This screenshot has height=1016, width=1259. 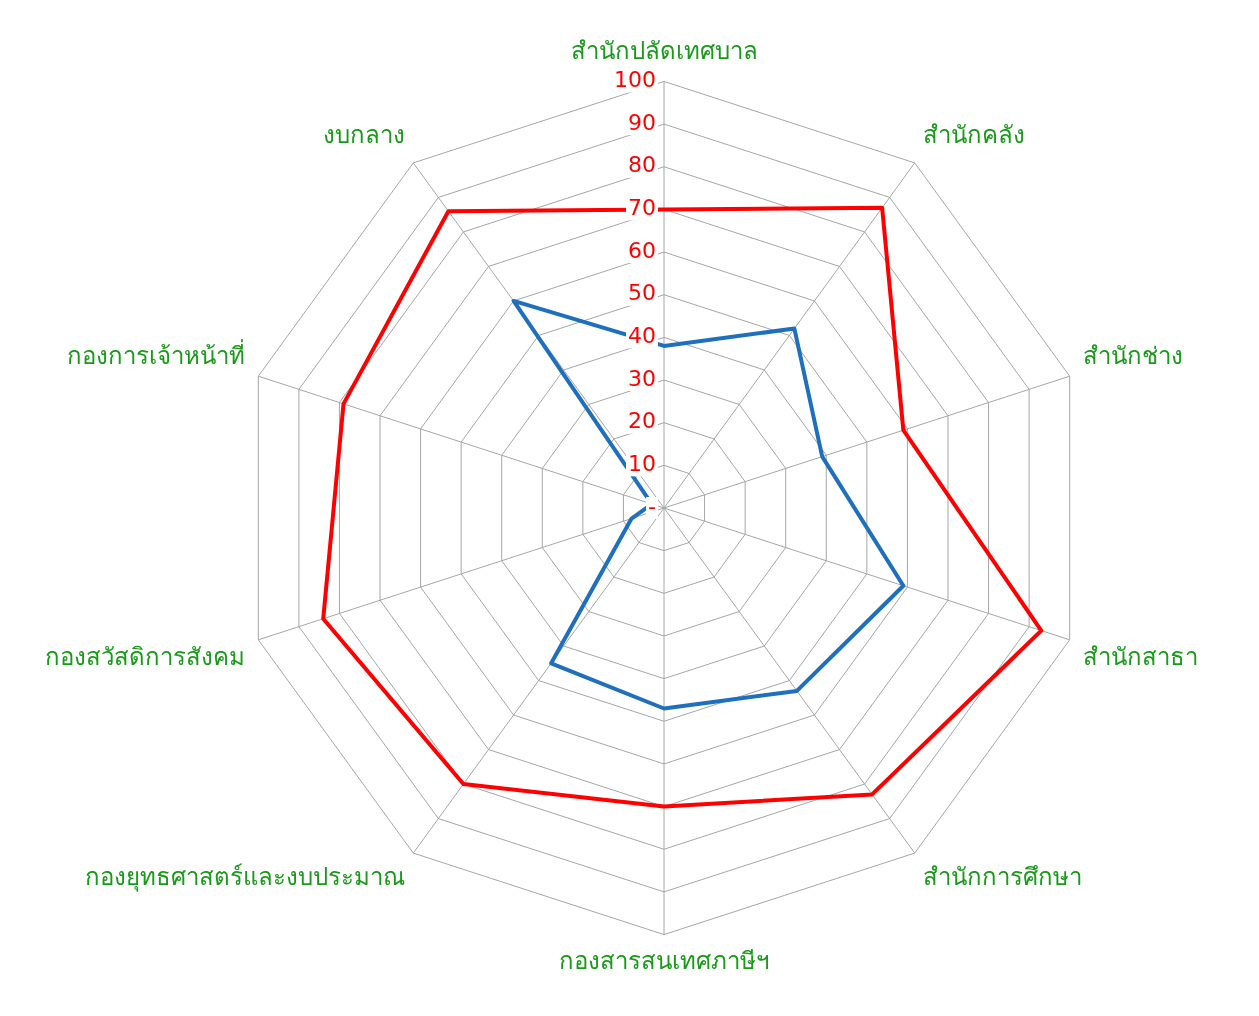 What do you see at coordinates (642, 336) in the screenshot?
I see `y-tick-label: 40` at bounding box center [642, 336].